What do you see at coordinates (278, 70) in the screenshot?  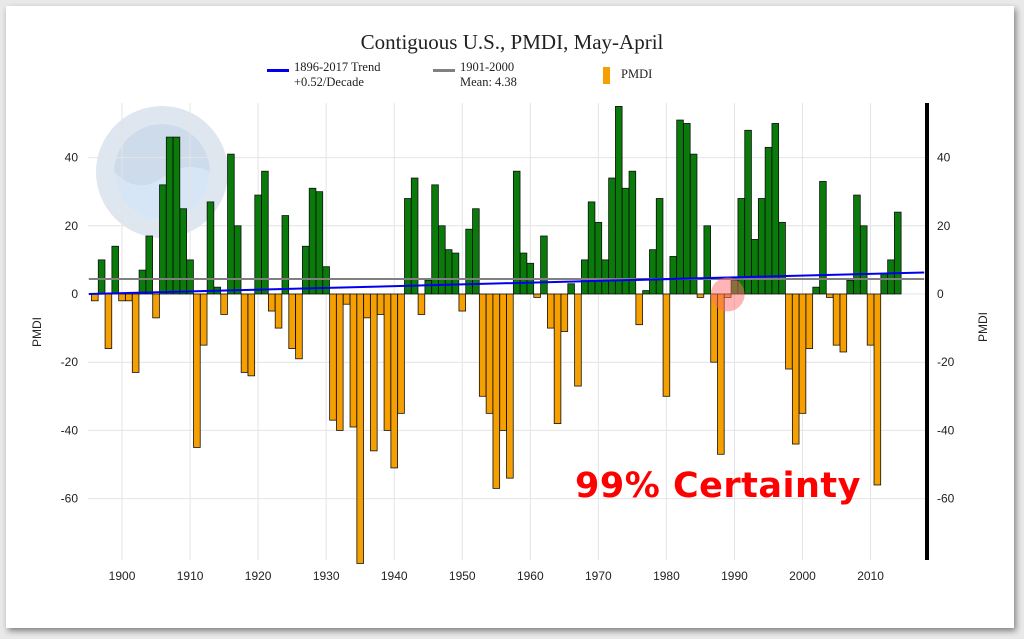 I see `legend-trend-line` at bounding box center [278, 70].